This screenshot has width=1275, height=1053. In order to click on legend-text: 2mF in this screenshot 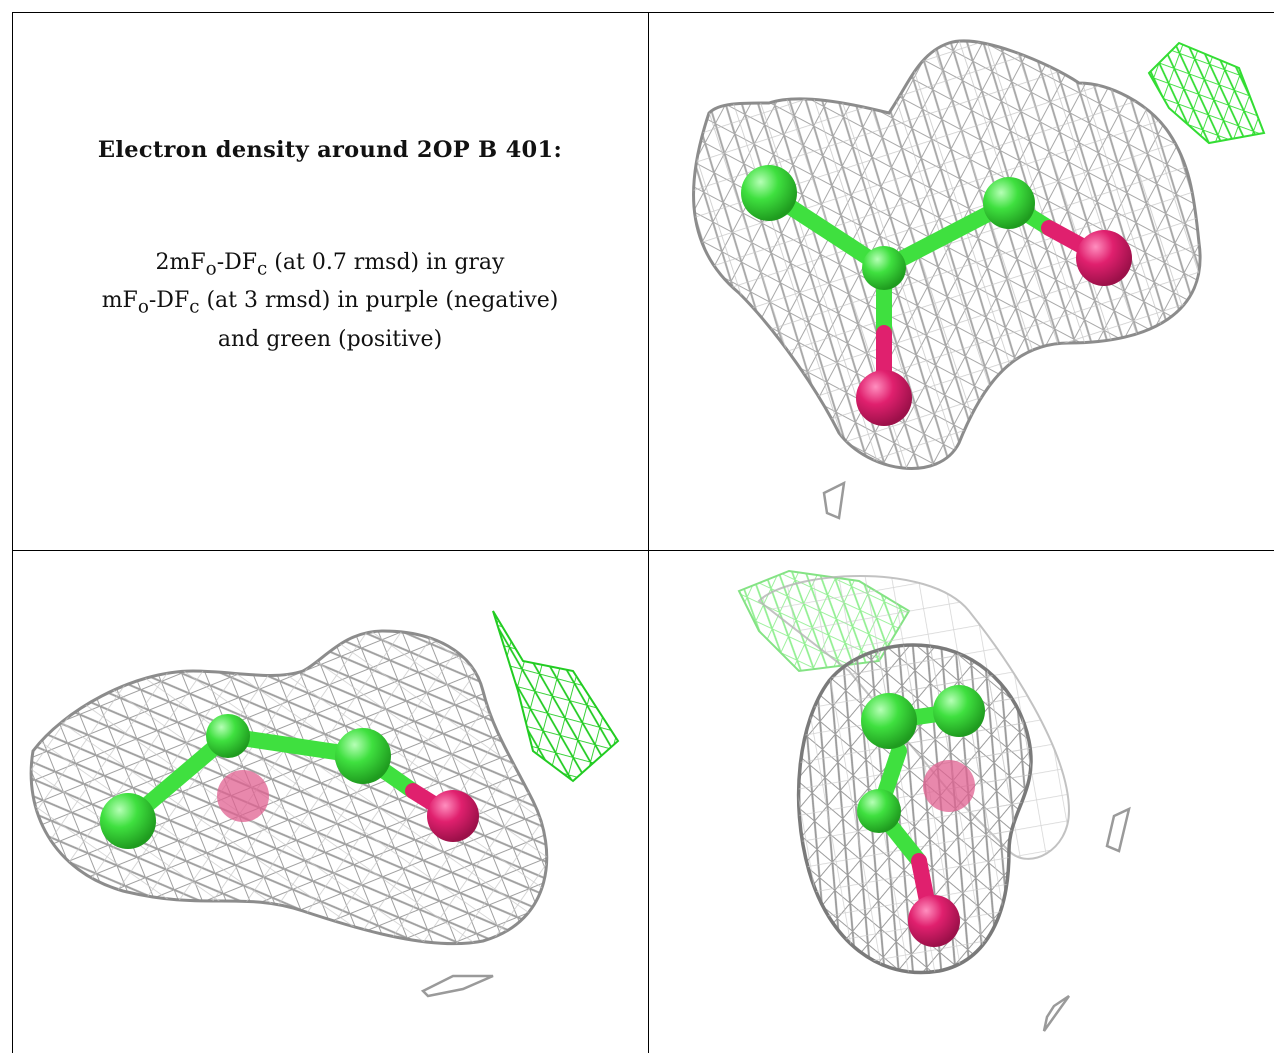, I will do `click(180, 262)`.